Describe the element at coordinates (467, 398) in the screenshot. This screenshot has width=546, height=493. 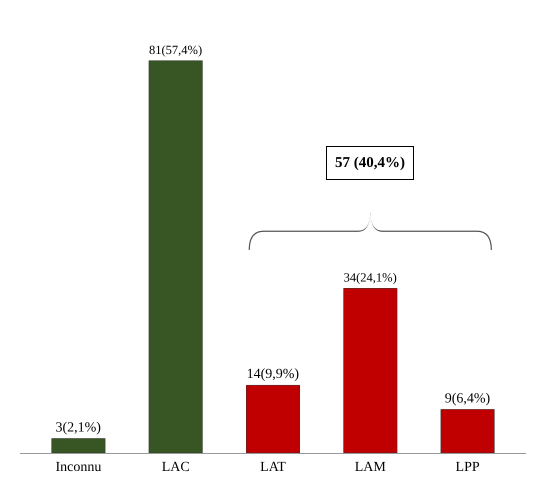
I see `data-label: 9(6,4%)` at that location.